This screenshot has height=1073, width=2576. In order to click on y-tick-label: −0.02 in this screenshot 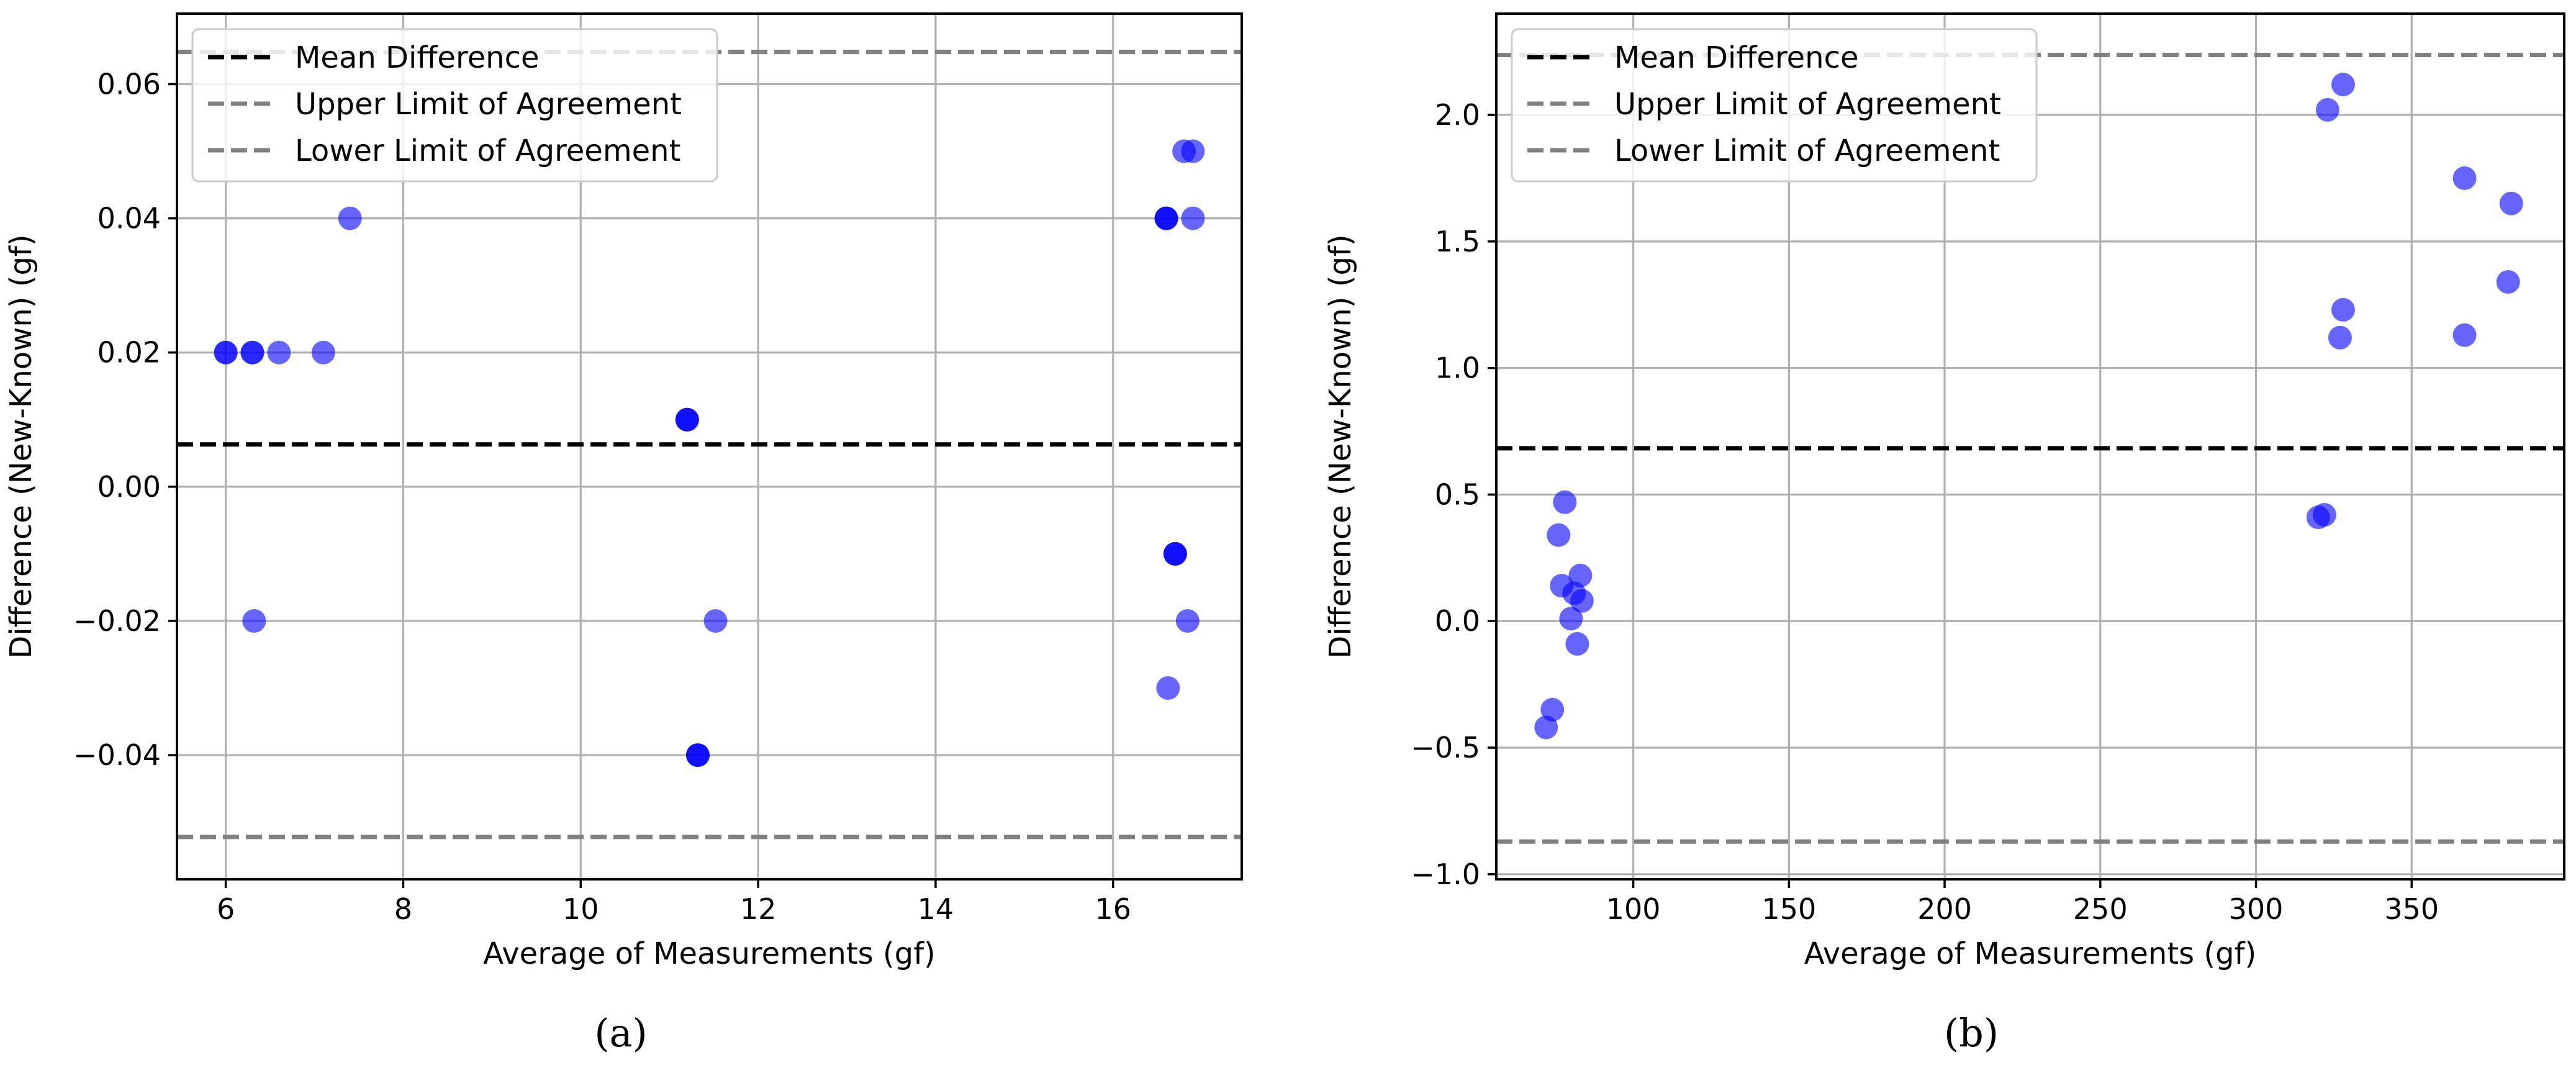, I will do `click(117, 621)`.